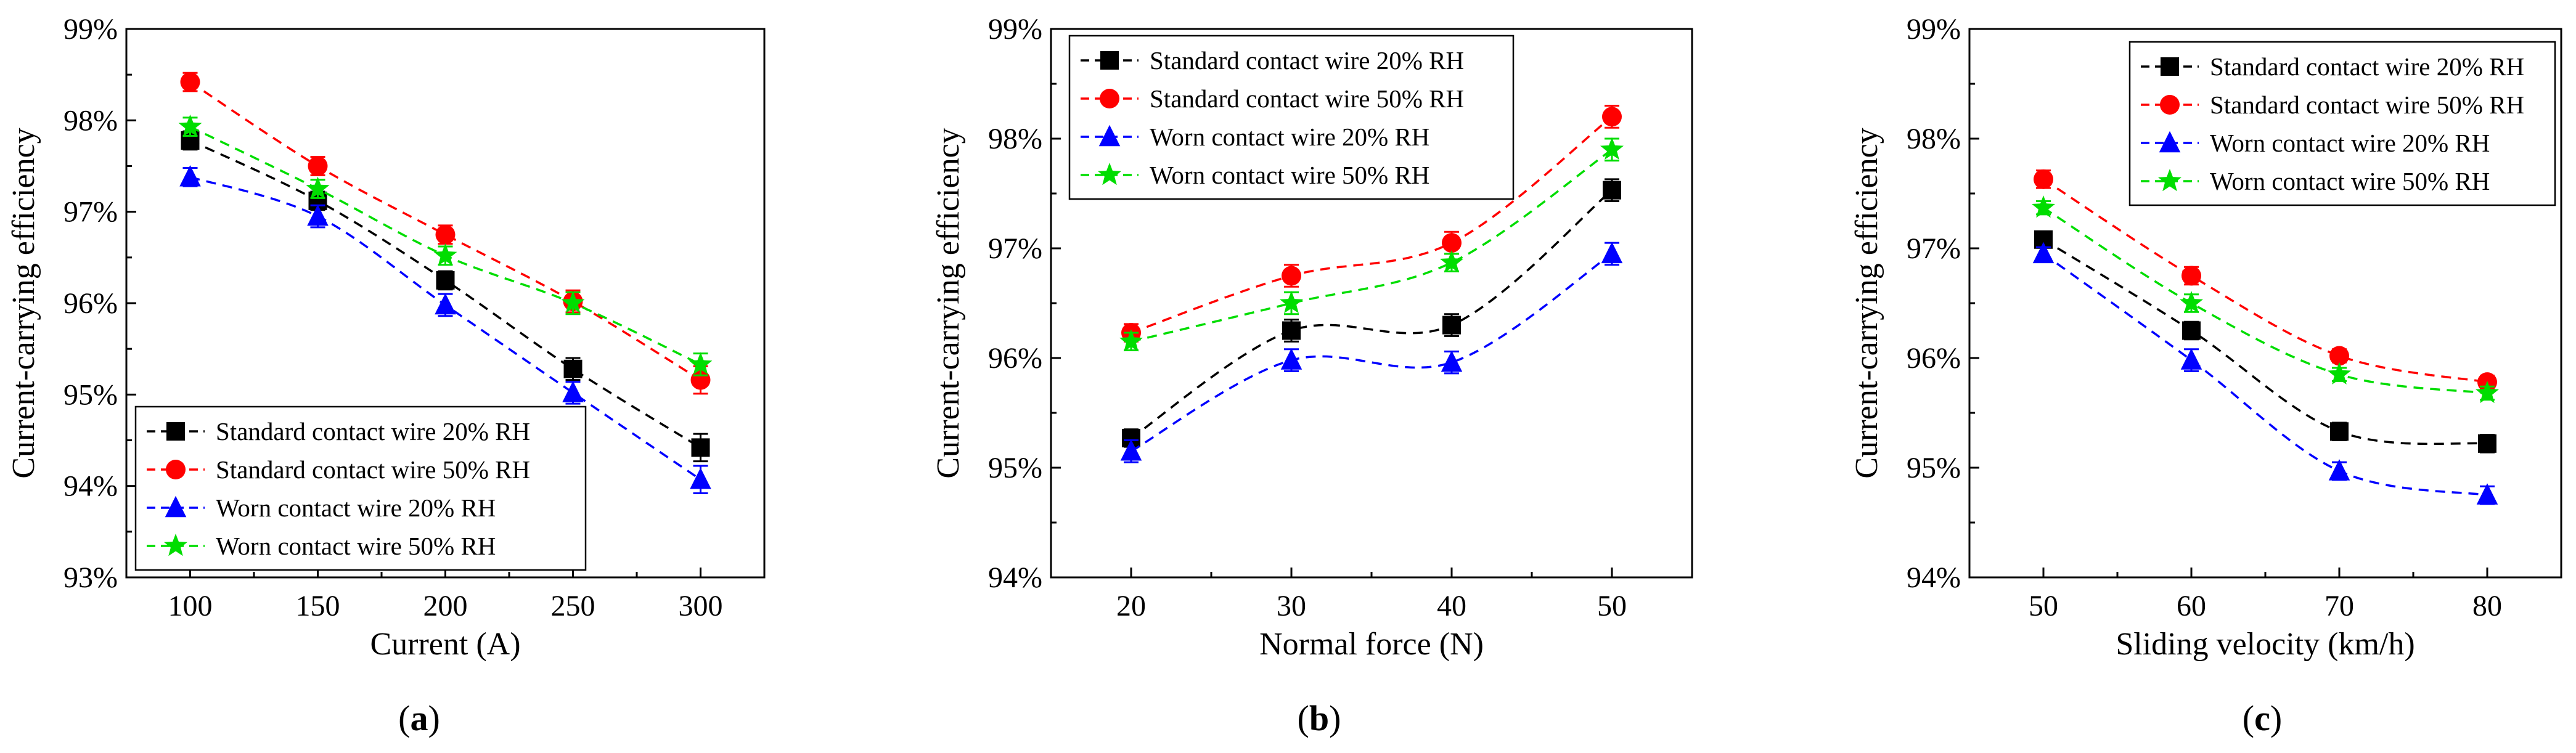  What do you see at coordinates (2367, 105) in the screenshot?
I see `legend-label: Standard contact wire 50% RH` at bounding box center [2367, 105].